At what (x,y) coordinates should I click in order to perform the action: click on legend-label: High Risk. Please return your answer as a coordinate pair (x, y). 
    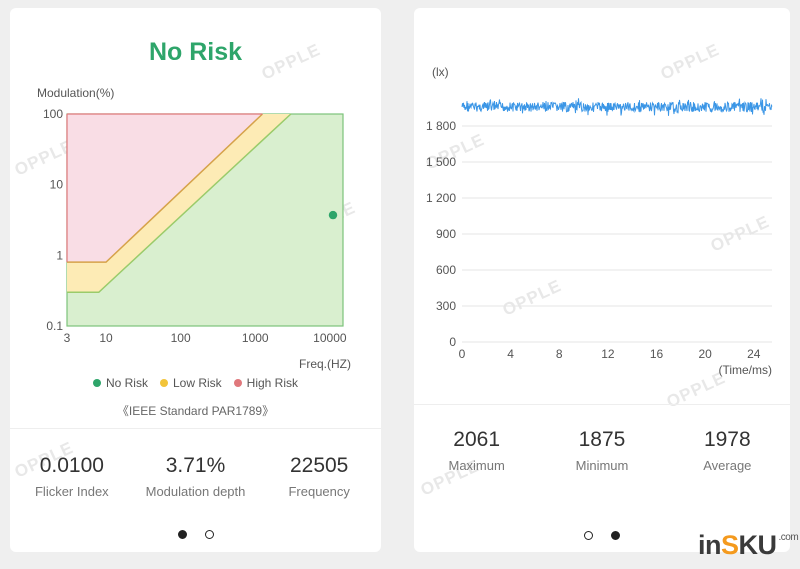
    Looking at the image, I should click on (272, 383).